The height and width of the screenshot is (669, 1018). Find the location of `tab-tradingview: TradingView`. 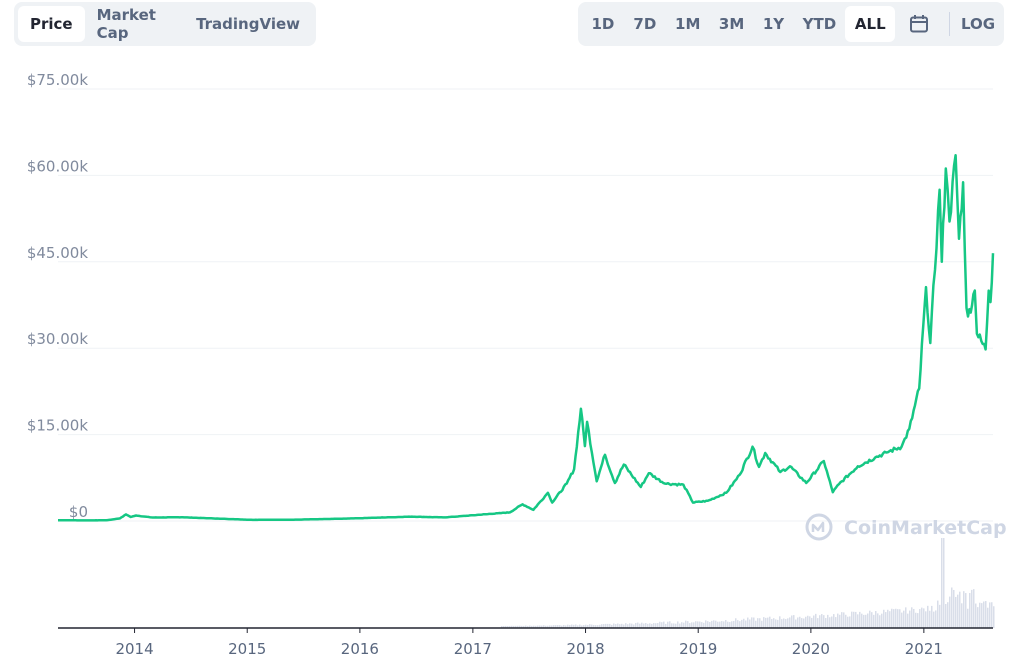

tab-tradingview: TradingView is located at coordinates (248, 24).